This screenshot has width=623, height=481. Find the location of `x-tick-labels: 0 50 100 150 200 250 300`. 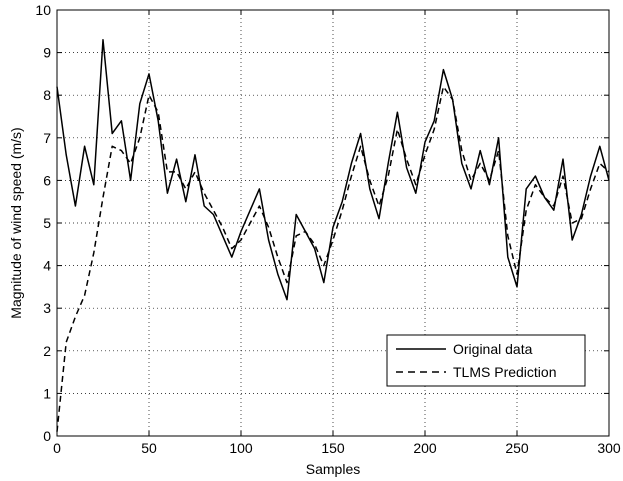

x-tick-labels: 0 50 100 150 200 250 300 is located at coordinates (337, 448).